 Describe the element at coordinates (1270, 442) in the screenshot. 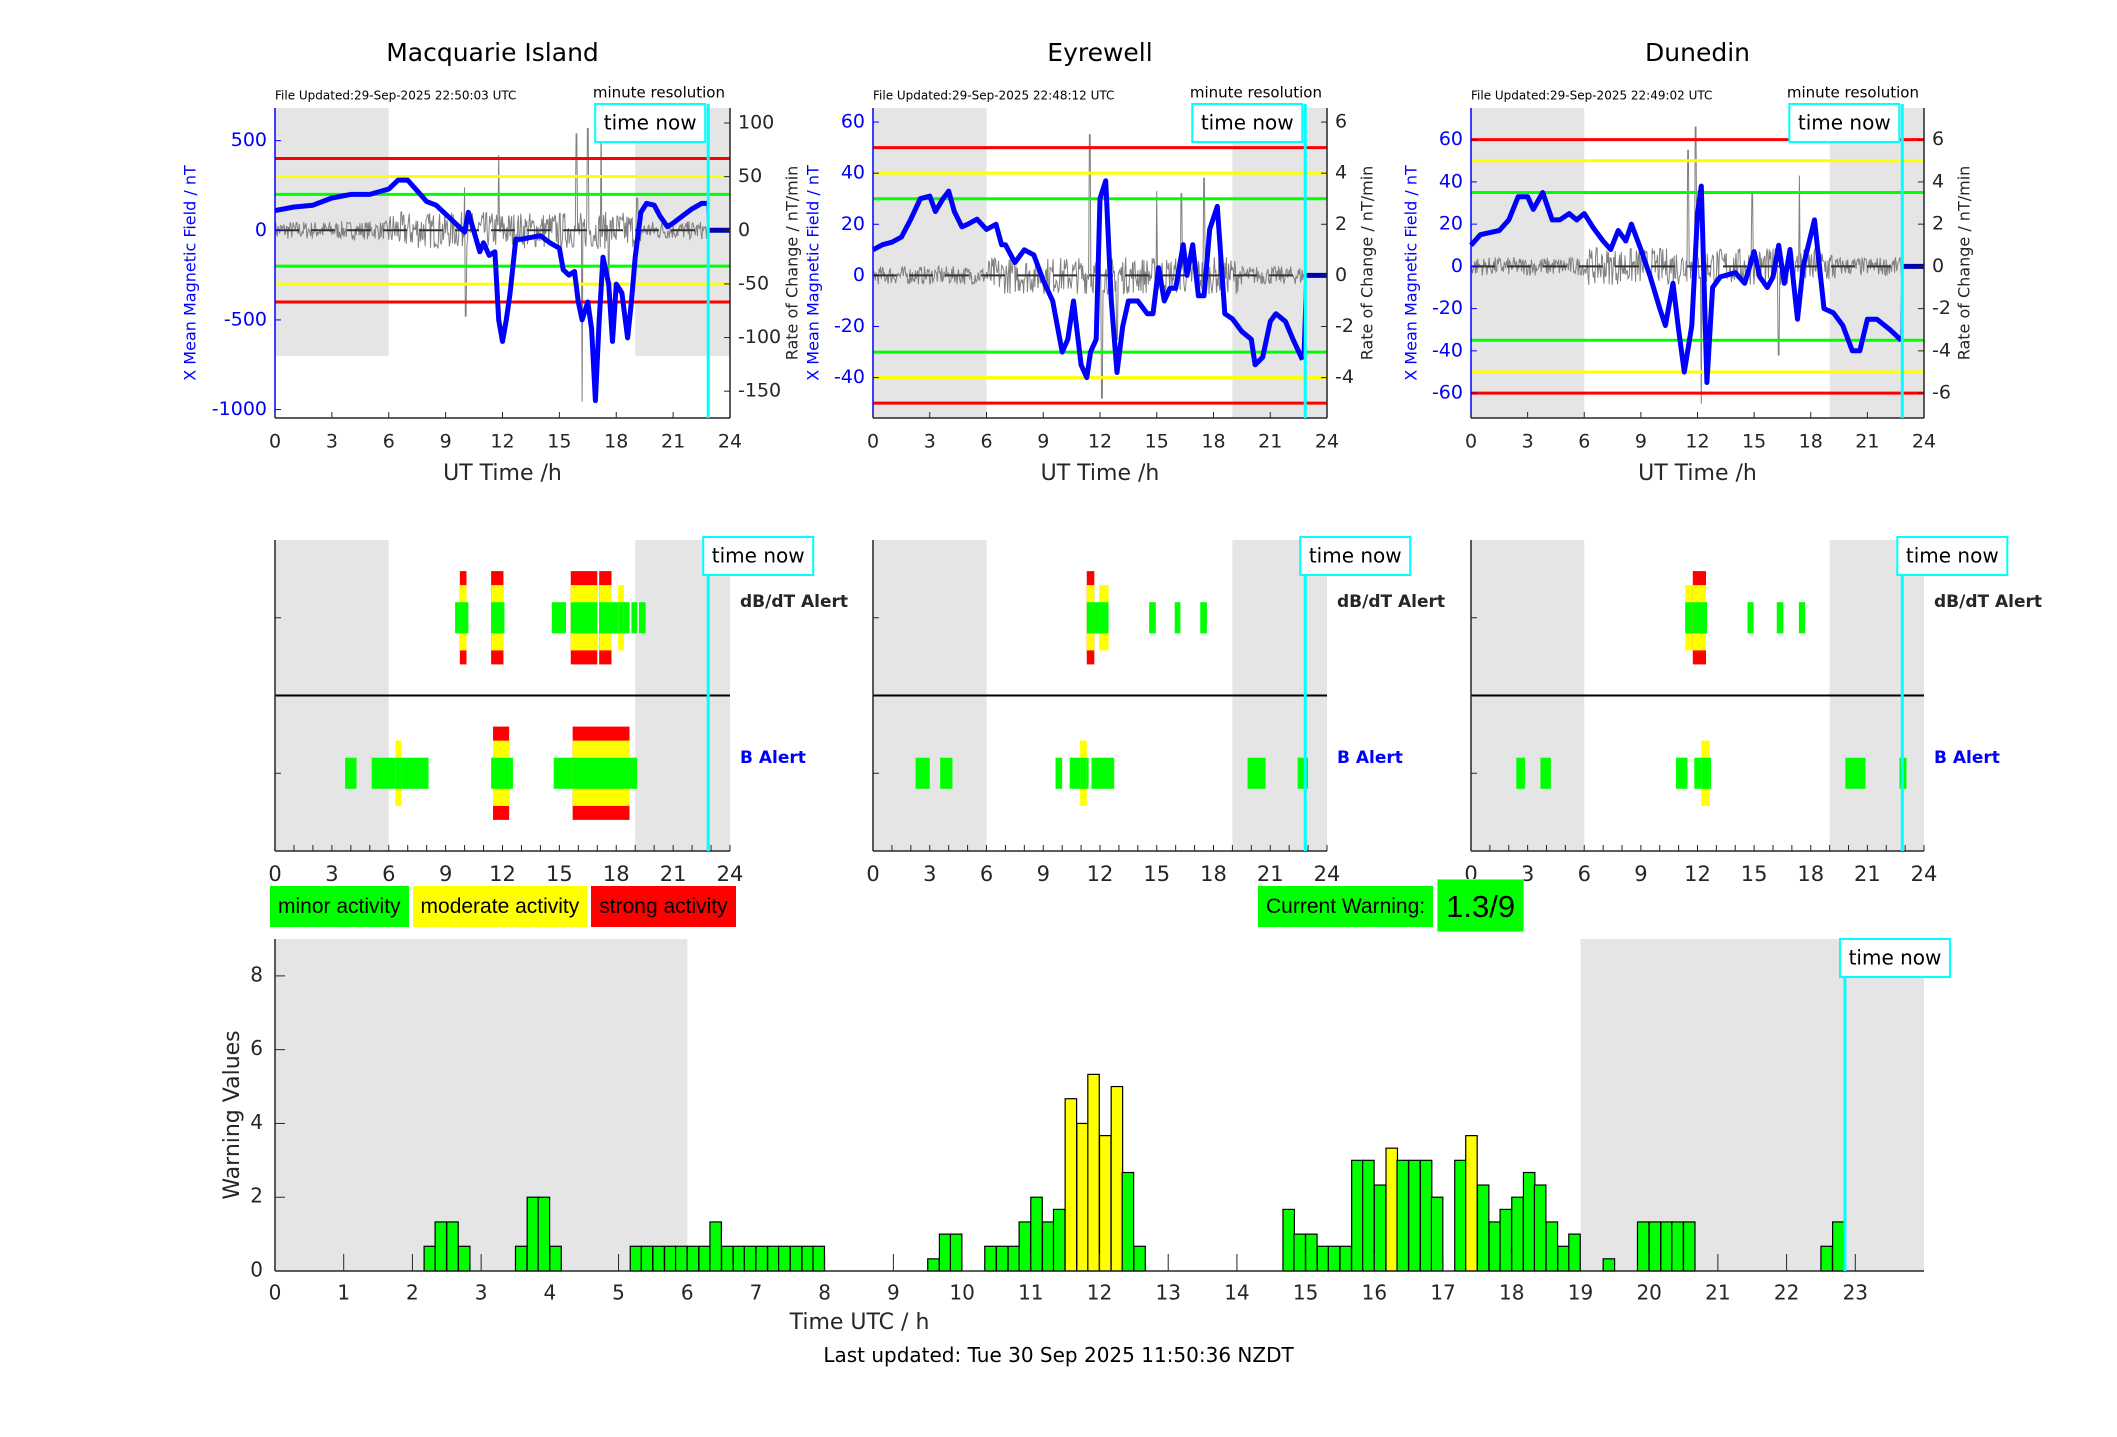

I see `x-tick-label: 21` at that location.